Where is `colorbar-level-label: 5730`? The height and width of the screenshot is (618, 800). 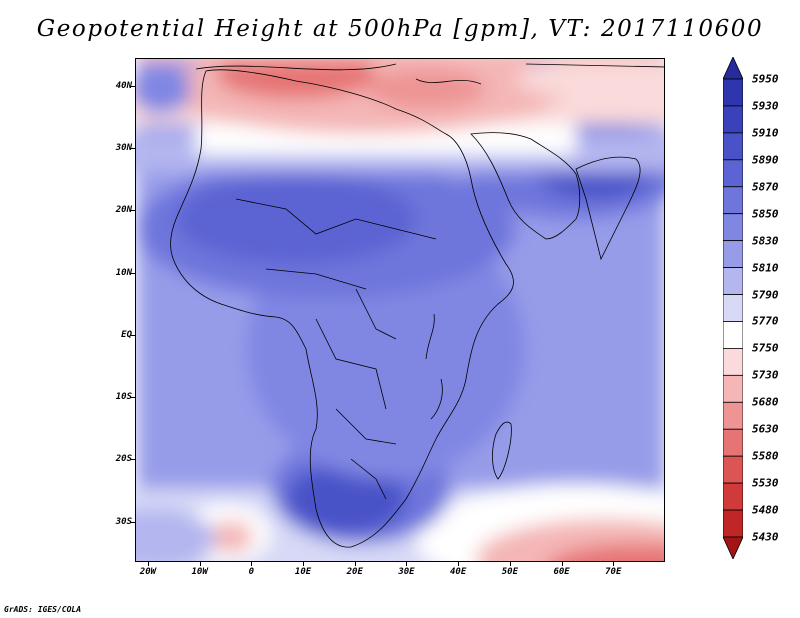 colorbar-level-label: 5730 is located at coordinates (765, 375).